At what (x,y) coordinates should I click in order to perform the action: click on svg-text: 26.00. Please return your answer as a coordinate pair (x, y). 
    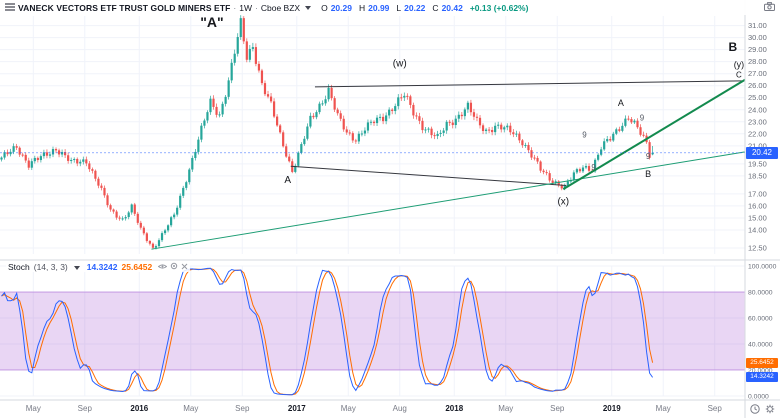
    Looking at the image, I should click on (757, 85).